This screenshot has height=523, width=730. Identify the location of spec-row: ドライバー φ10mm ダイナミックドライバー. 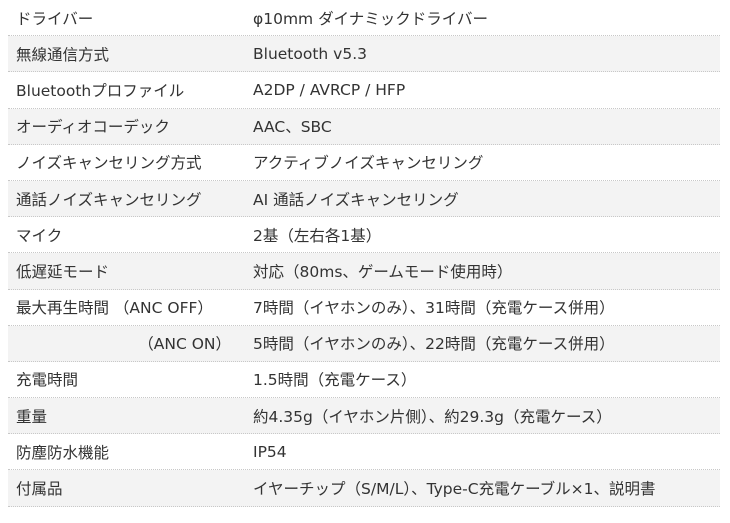
(364, 18).